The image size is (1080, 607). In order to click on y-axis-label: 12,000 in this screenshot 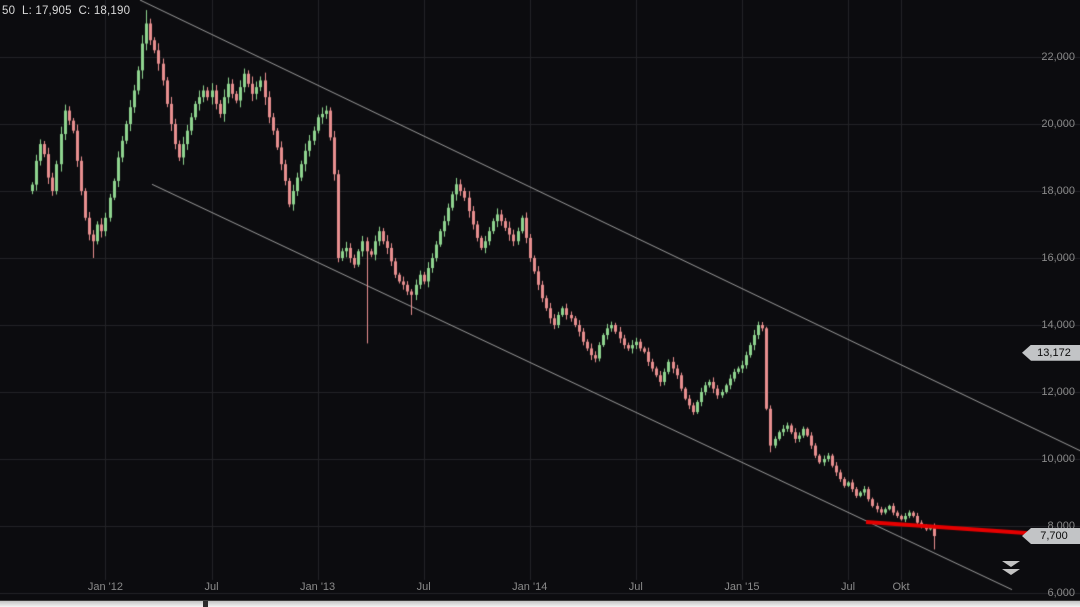, I will do `click(1058, 391)`.